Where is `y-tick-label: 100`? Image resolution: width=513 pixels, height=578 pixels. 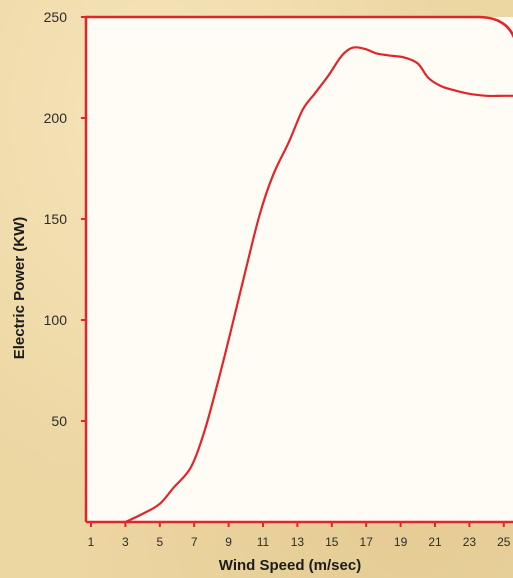
y-tick-label: 100 is located at coordinates (56, 320).